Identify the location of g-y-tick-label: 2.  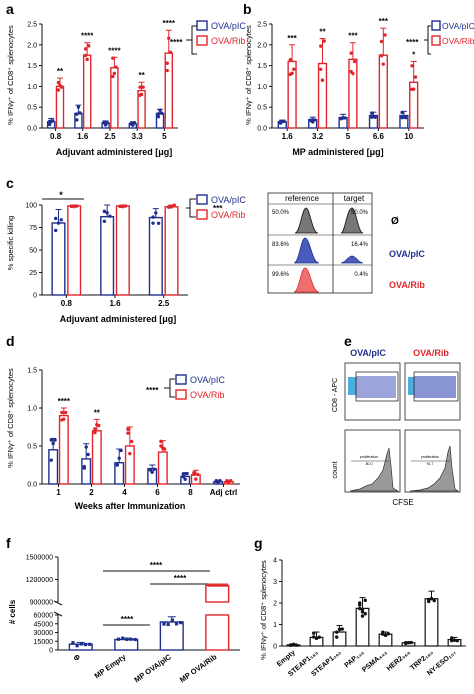
(275, 604).